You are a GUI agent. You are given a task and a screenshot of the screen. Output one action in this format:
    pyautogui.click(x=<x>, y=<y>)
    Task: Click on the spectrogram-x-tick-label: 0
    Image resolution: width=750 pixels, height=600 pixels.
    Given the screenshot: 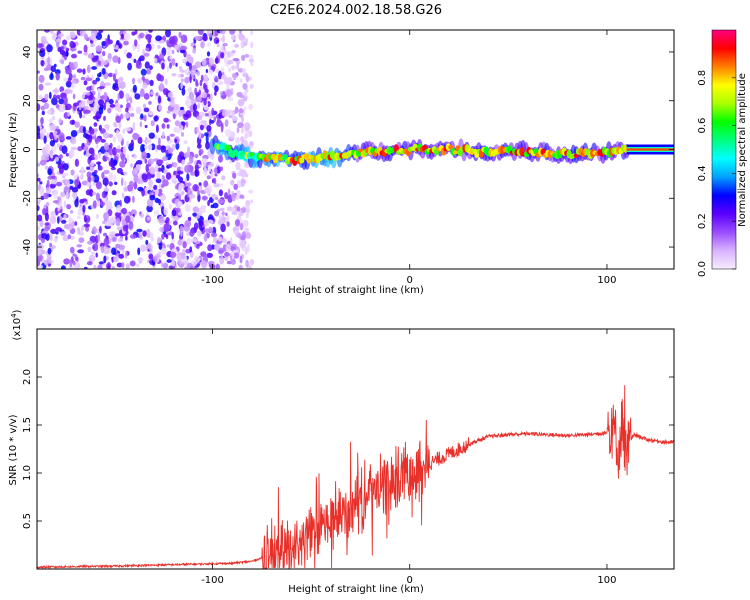 What is the action you would take?
    pyautogui.click(x=410, y=280)
    